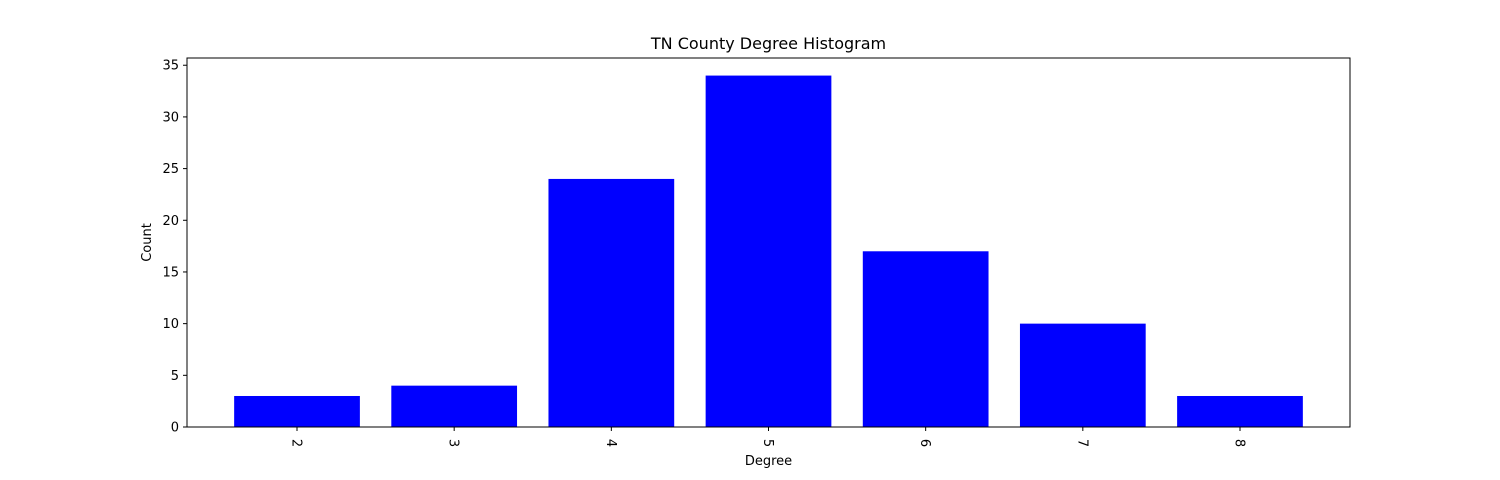 This screenshot has width=1500, height=480. Describe the element at coordinates (170, 272) in the screenshot. I see `y-tick-label: 15` at that location.